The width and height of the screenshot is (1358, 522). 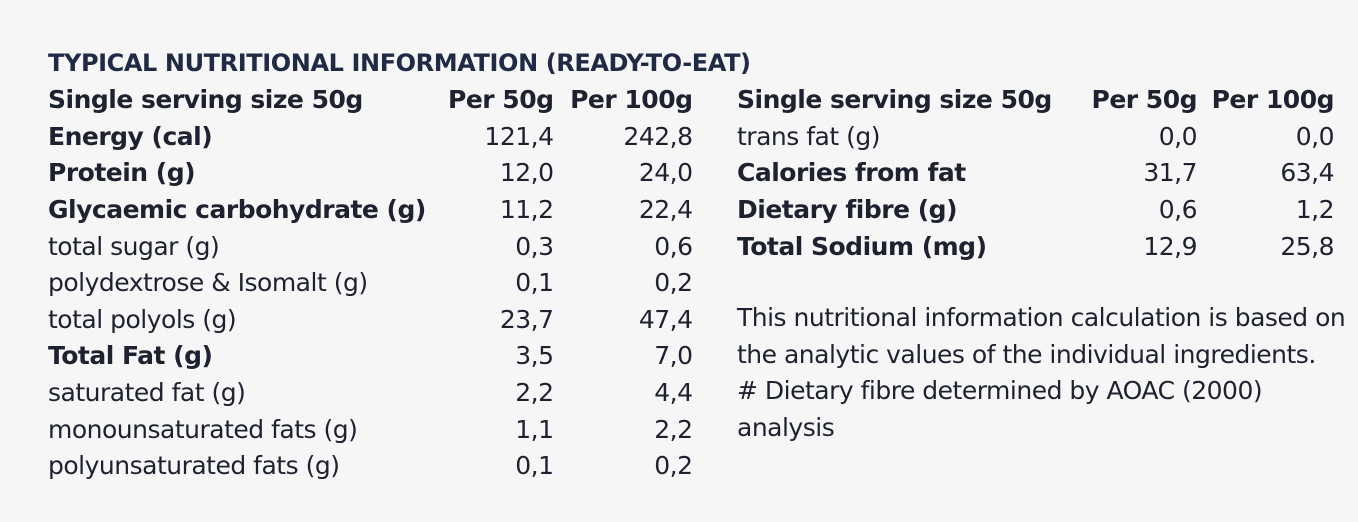 I want to click on table-row: Calories from fat 31,7 63,4, so click(x=1036, y=173).